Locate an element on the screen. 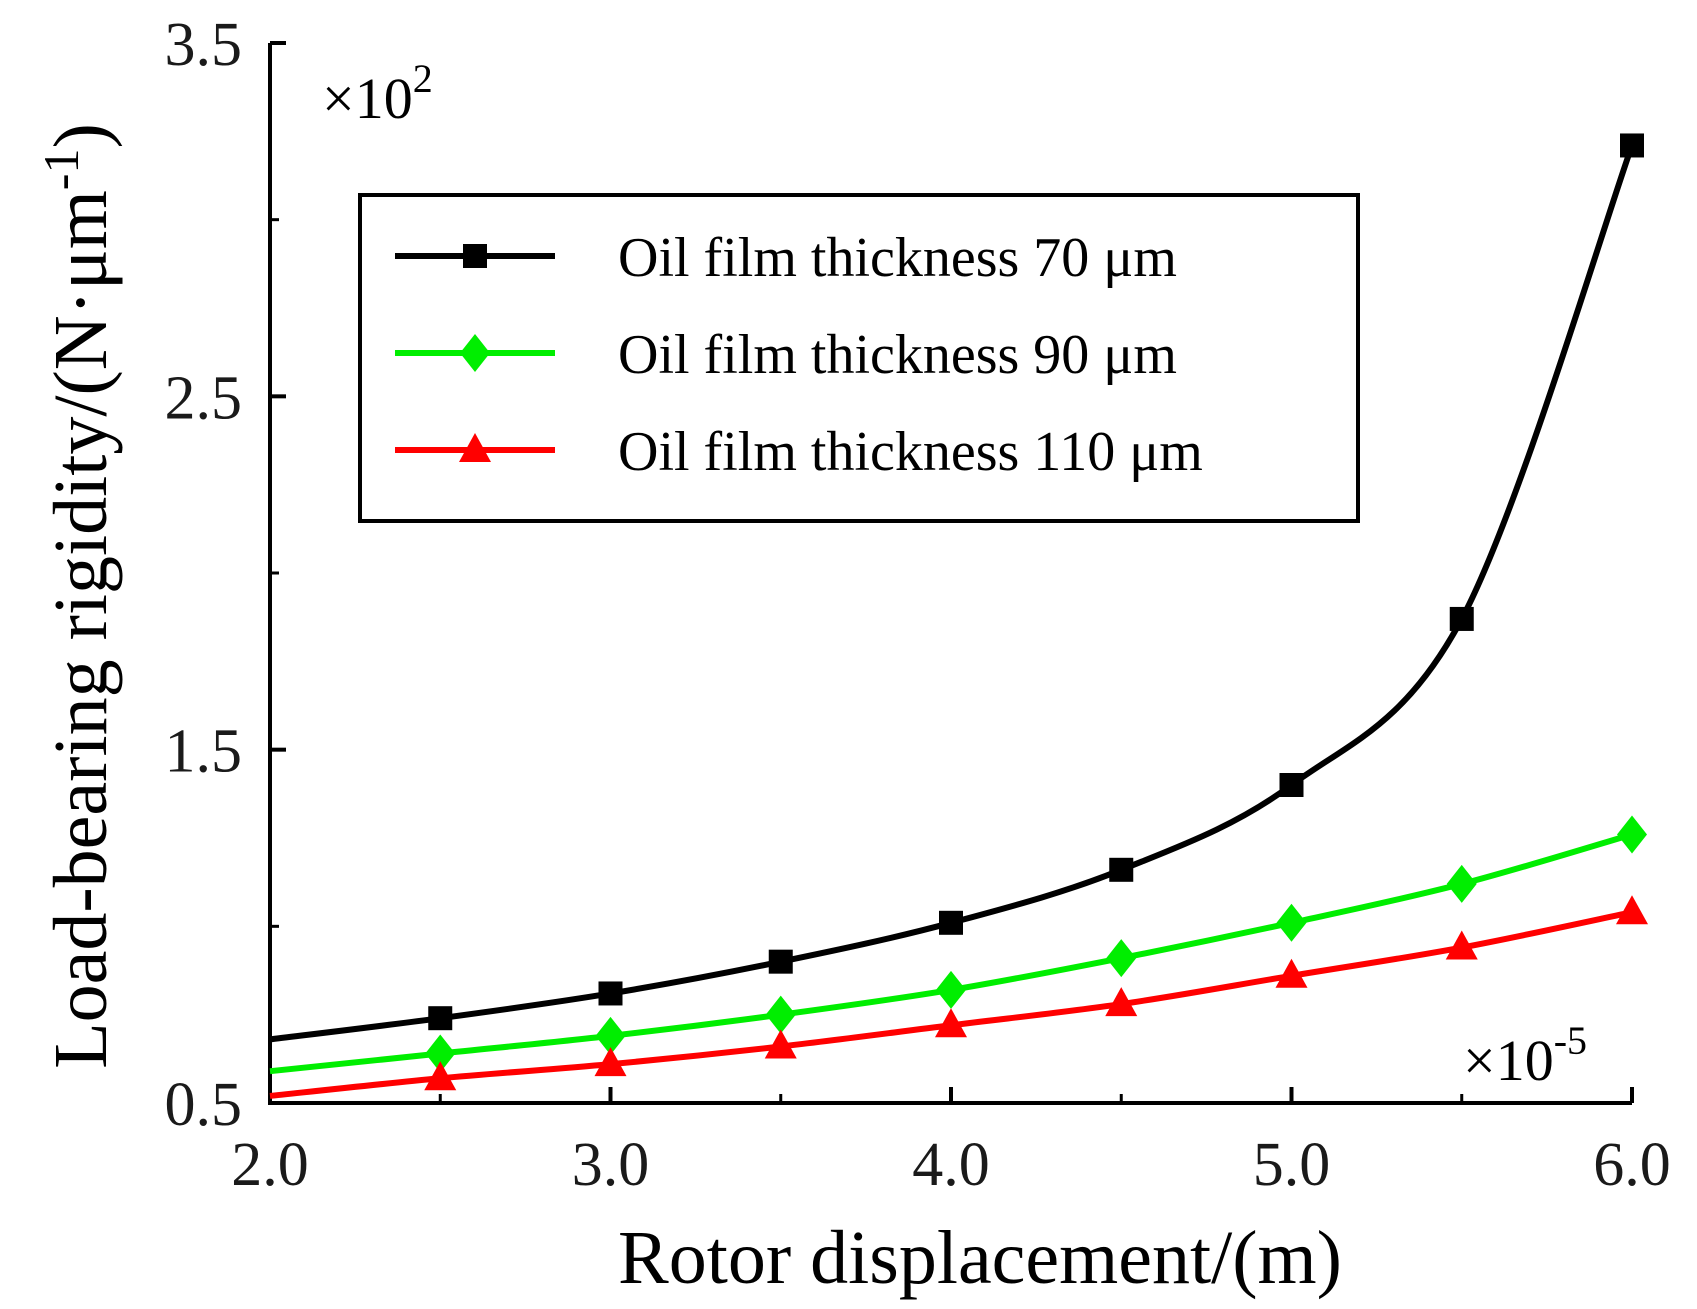 The image size is (1697, 1309). y-tick-label: 1.5 is located at coordinates (204, 752).